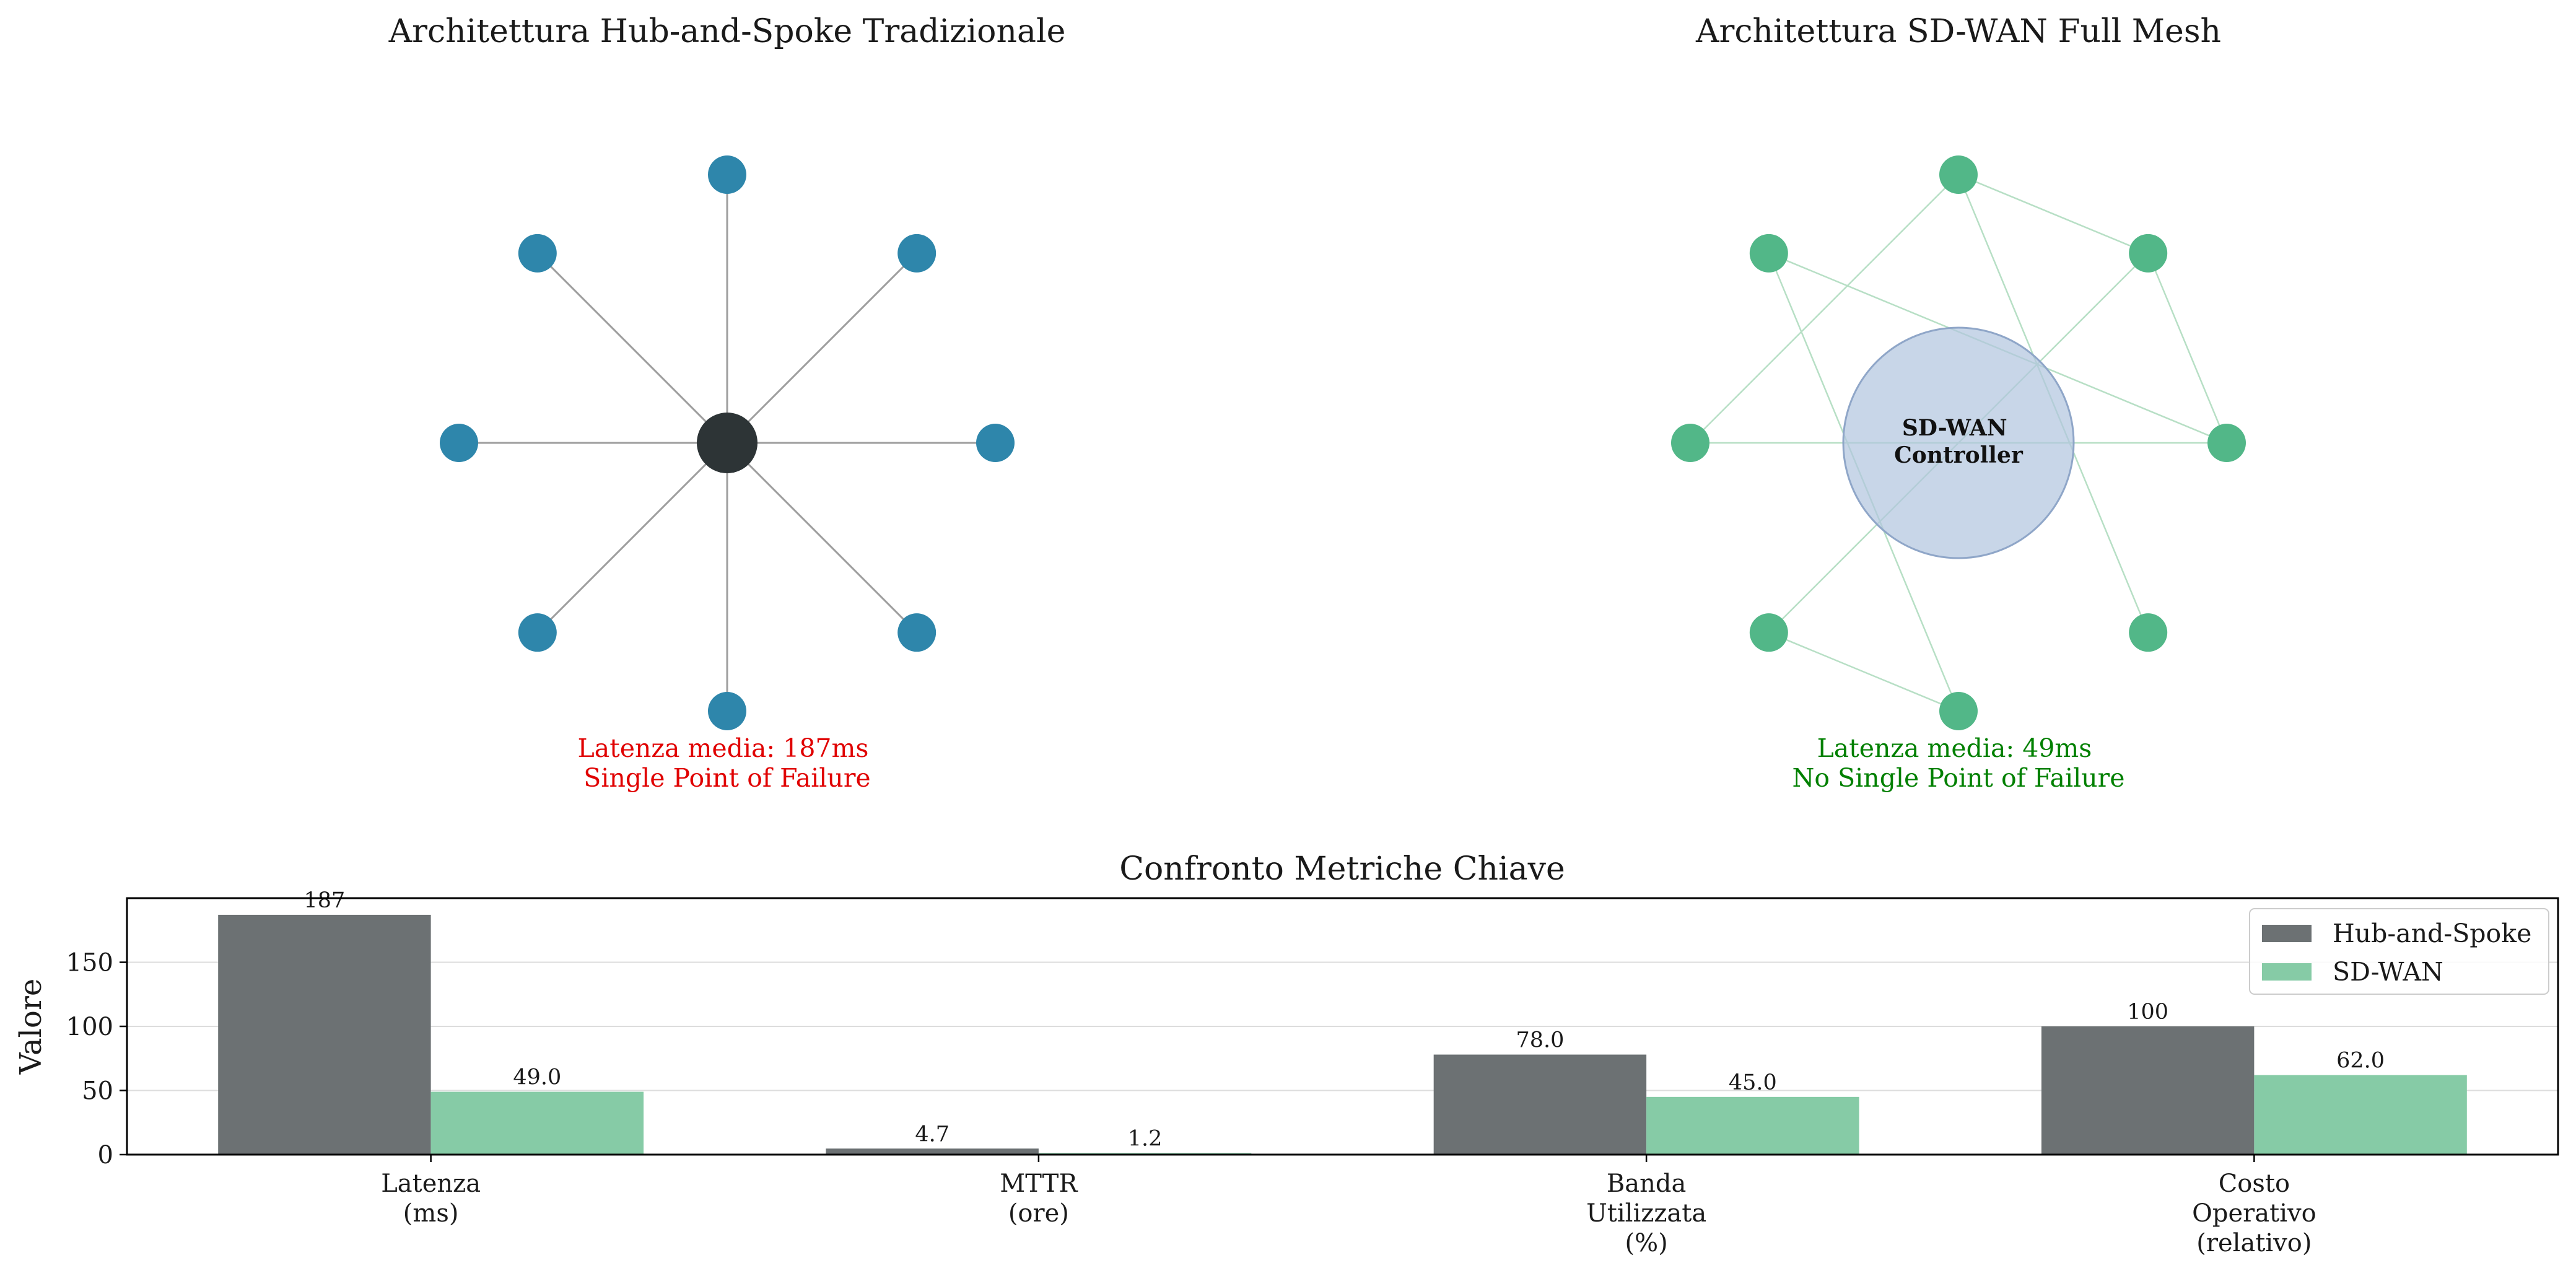 The width and height of the screenshot is (2576, 1276). What do you see at coordinates (97, 1091) in the screenshot?
I see `y-tick-label: 50` at bounding box center [97, 1091].